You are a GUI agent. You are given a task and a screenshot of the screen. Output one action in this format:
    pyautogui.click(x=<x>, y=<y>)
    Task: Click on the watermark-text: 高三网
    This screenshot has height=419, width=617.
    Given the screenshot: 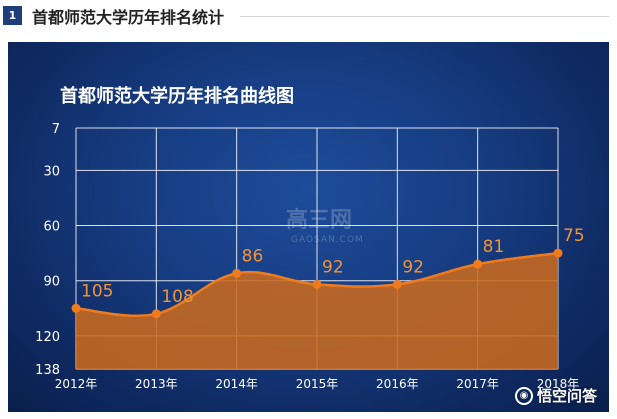 What is the action you would take?
    pyautogui.click(x=319, y=220)
    